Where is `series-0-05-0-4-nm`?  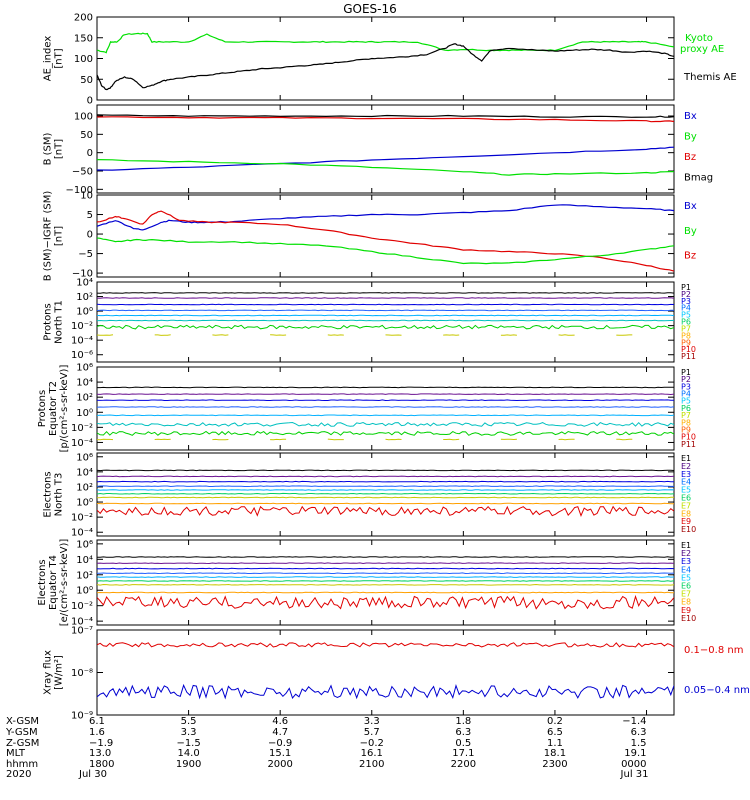
series-0-05-0-4-nm is located at coordinates (385, 691).